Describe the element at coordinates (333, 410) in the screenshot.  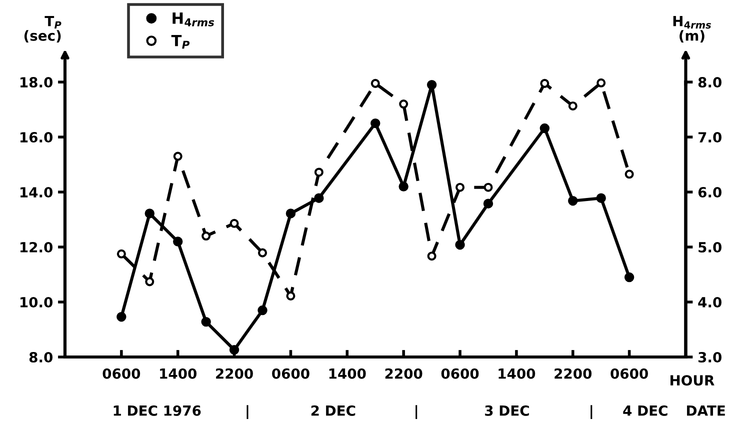
I see `text: 2 DEC` at that location.